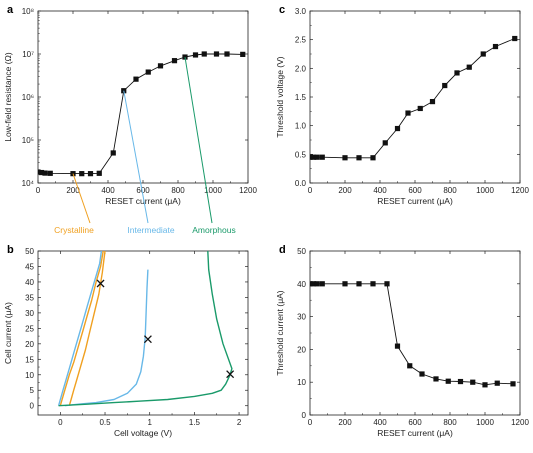 The height and width of the screenshot is (453, 533). What do you see at coordinates (143, 190) in the screenshot?
I see `x-tick-label: 600` at bounding box center [143, 190].